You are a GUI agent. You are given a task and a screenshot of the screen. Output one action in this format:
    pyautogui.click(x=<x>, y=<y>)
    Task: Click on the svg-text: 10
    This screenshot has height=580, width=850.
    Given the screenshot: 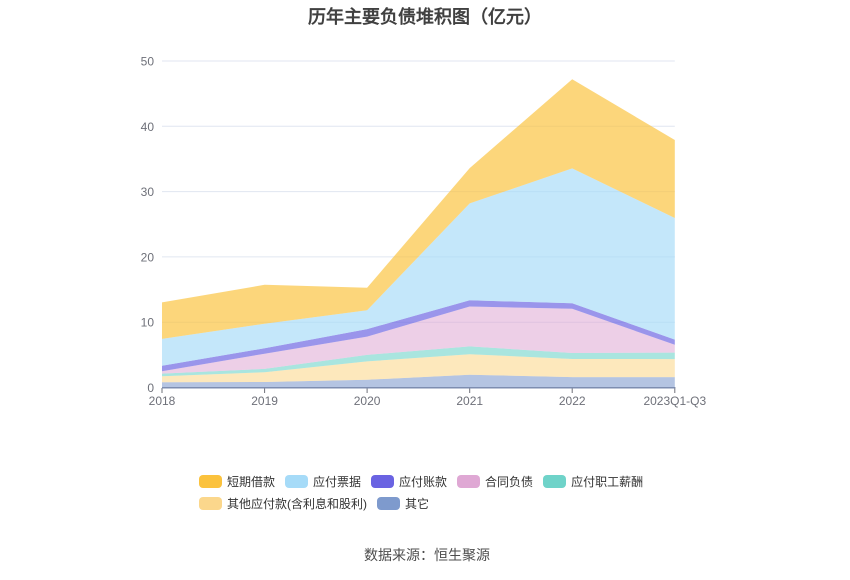 What is the action you would take?
    pyautogui.click(x=148, y=323)
    